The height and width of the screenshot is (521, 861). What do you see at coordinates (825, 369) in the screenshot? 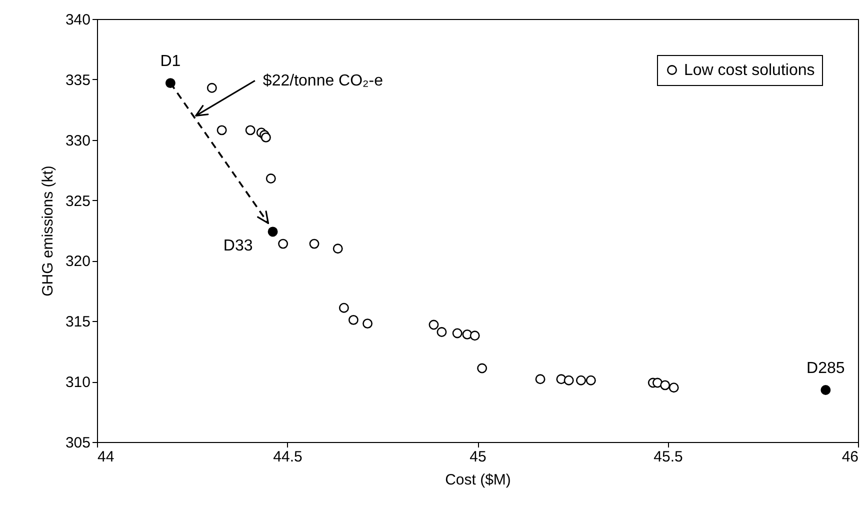
I see `annotation: D285` at bounding box center [825, 369].